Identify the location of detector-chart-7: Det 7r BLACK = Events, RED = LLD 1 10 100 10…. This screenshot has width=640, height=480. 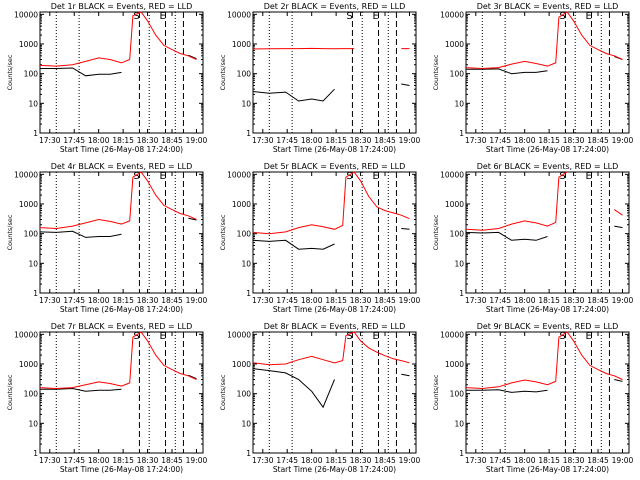
(107, 398).